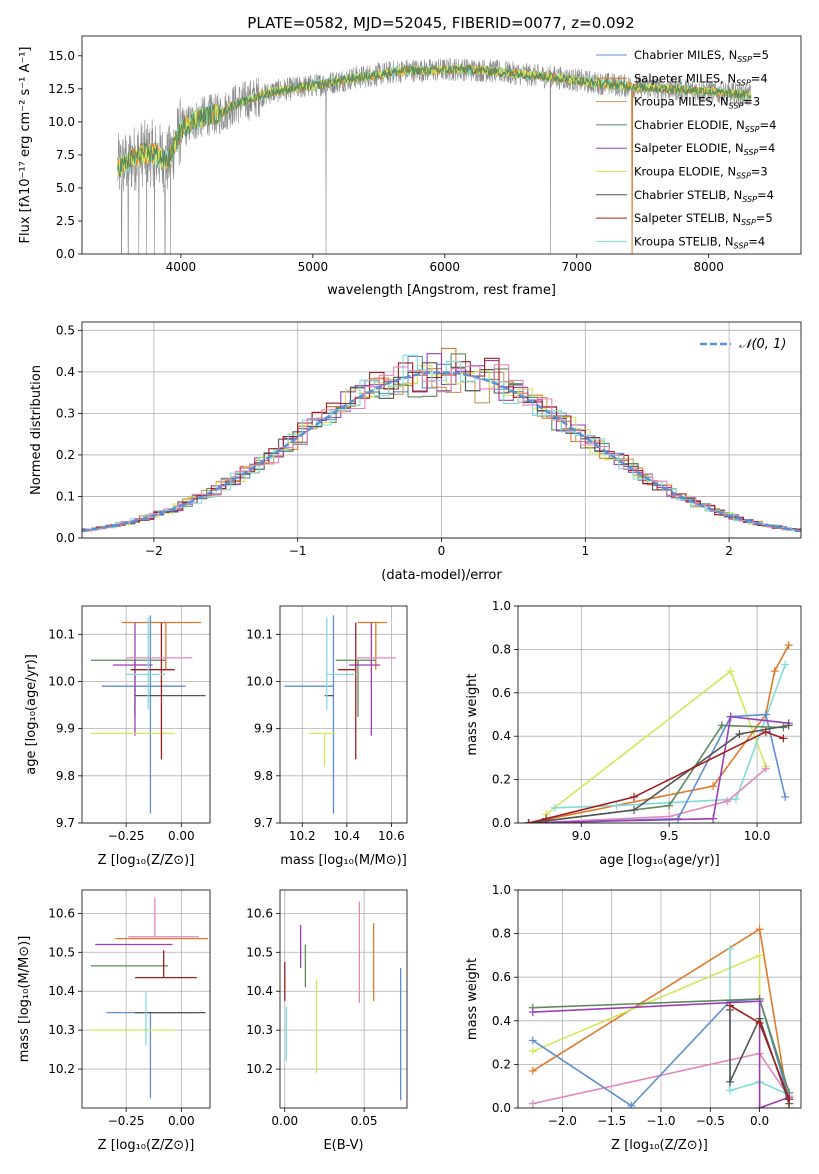 The height and width of the screenshot is (1174, 819). What do you see at coordinates (65, 823) in the screenshot?
I see `age-vs-Z-ytick-label: 9.7` at bounding box center [65, 823].